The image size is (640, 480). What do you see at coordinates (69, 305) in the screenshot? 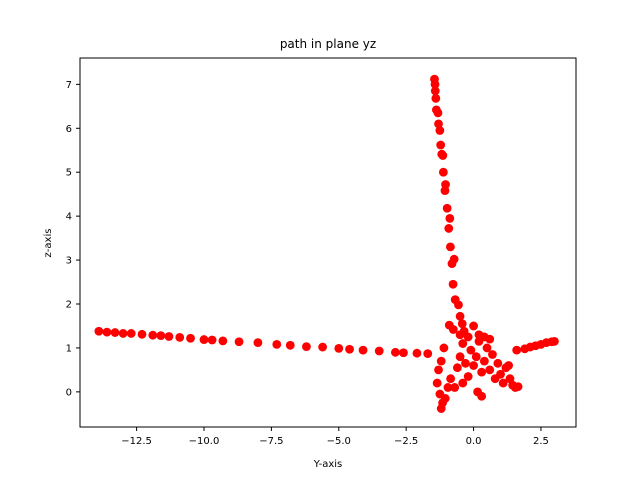
I see `y-tick-label: 2` at bounding box center [69, 305].